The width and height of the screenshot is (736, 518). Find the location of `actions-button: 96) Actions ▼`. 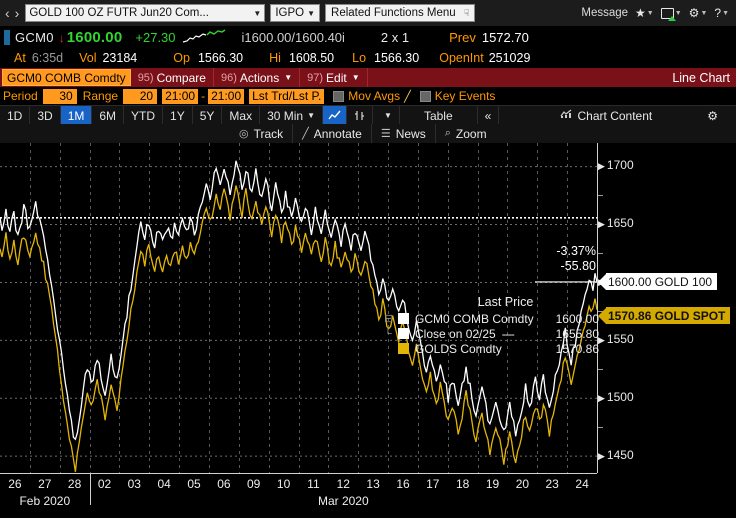

actions-button: 96) Actions ▼ is located at coordinates (257, 77).